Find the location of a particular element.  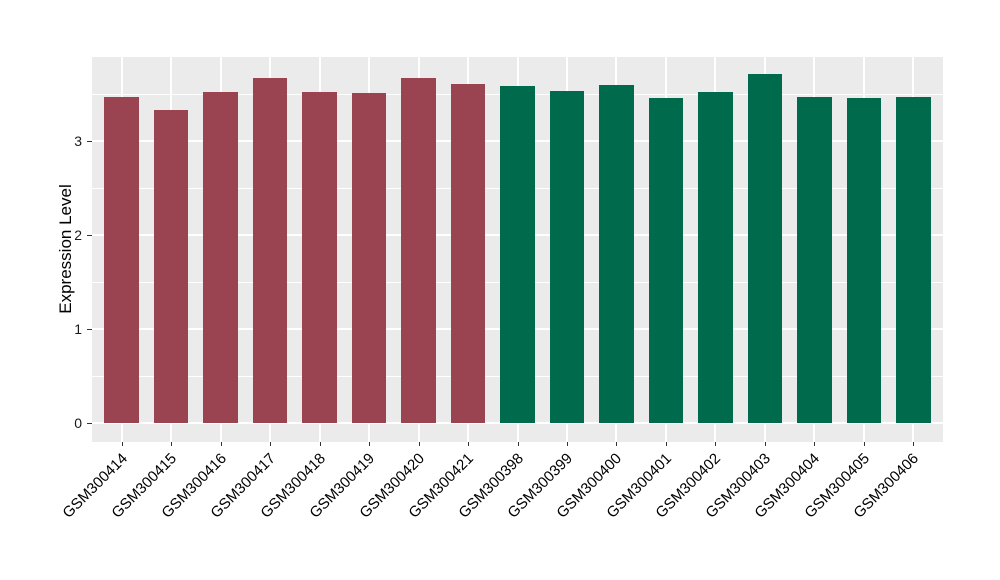

y-tick-label: 3 is located at coordinates (78, 141).